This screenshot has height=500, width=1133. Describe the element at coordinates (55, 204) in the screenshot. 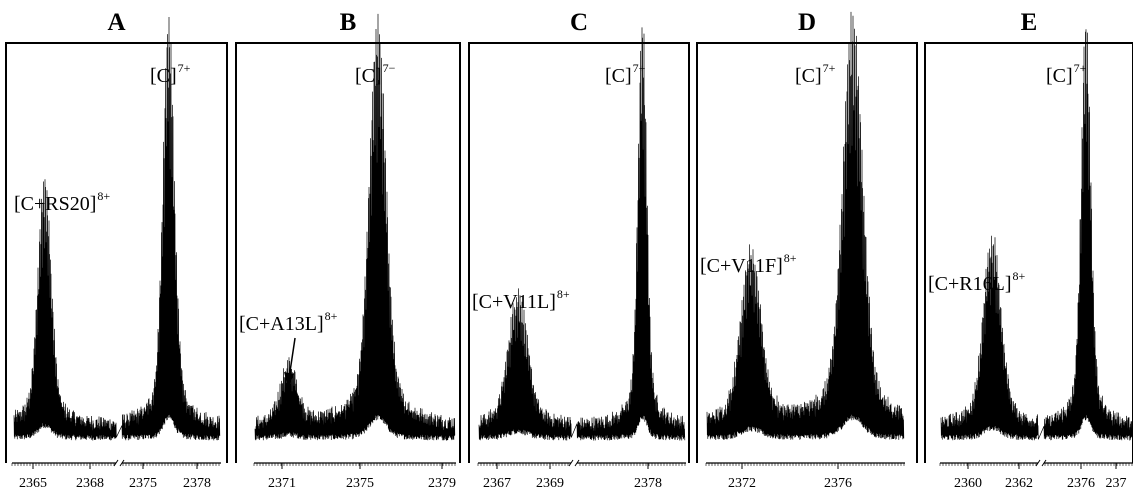

I see `peak-label: [C+RS20]` at that location.